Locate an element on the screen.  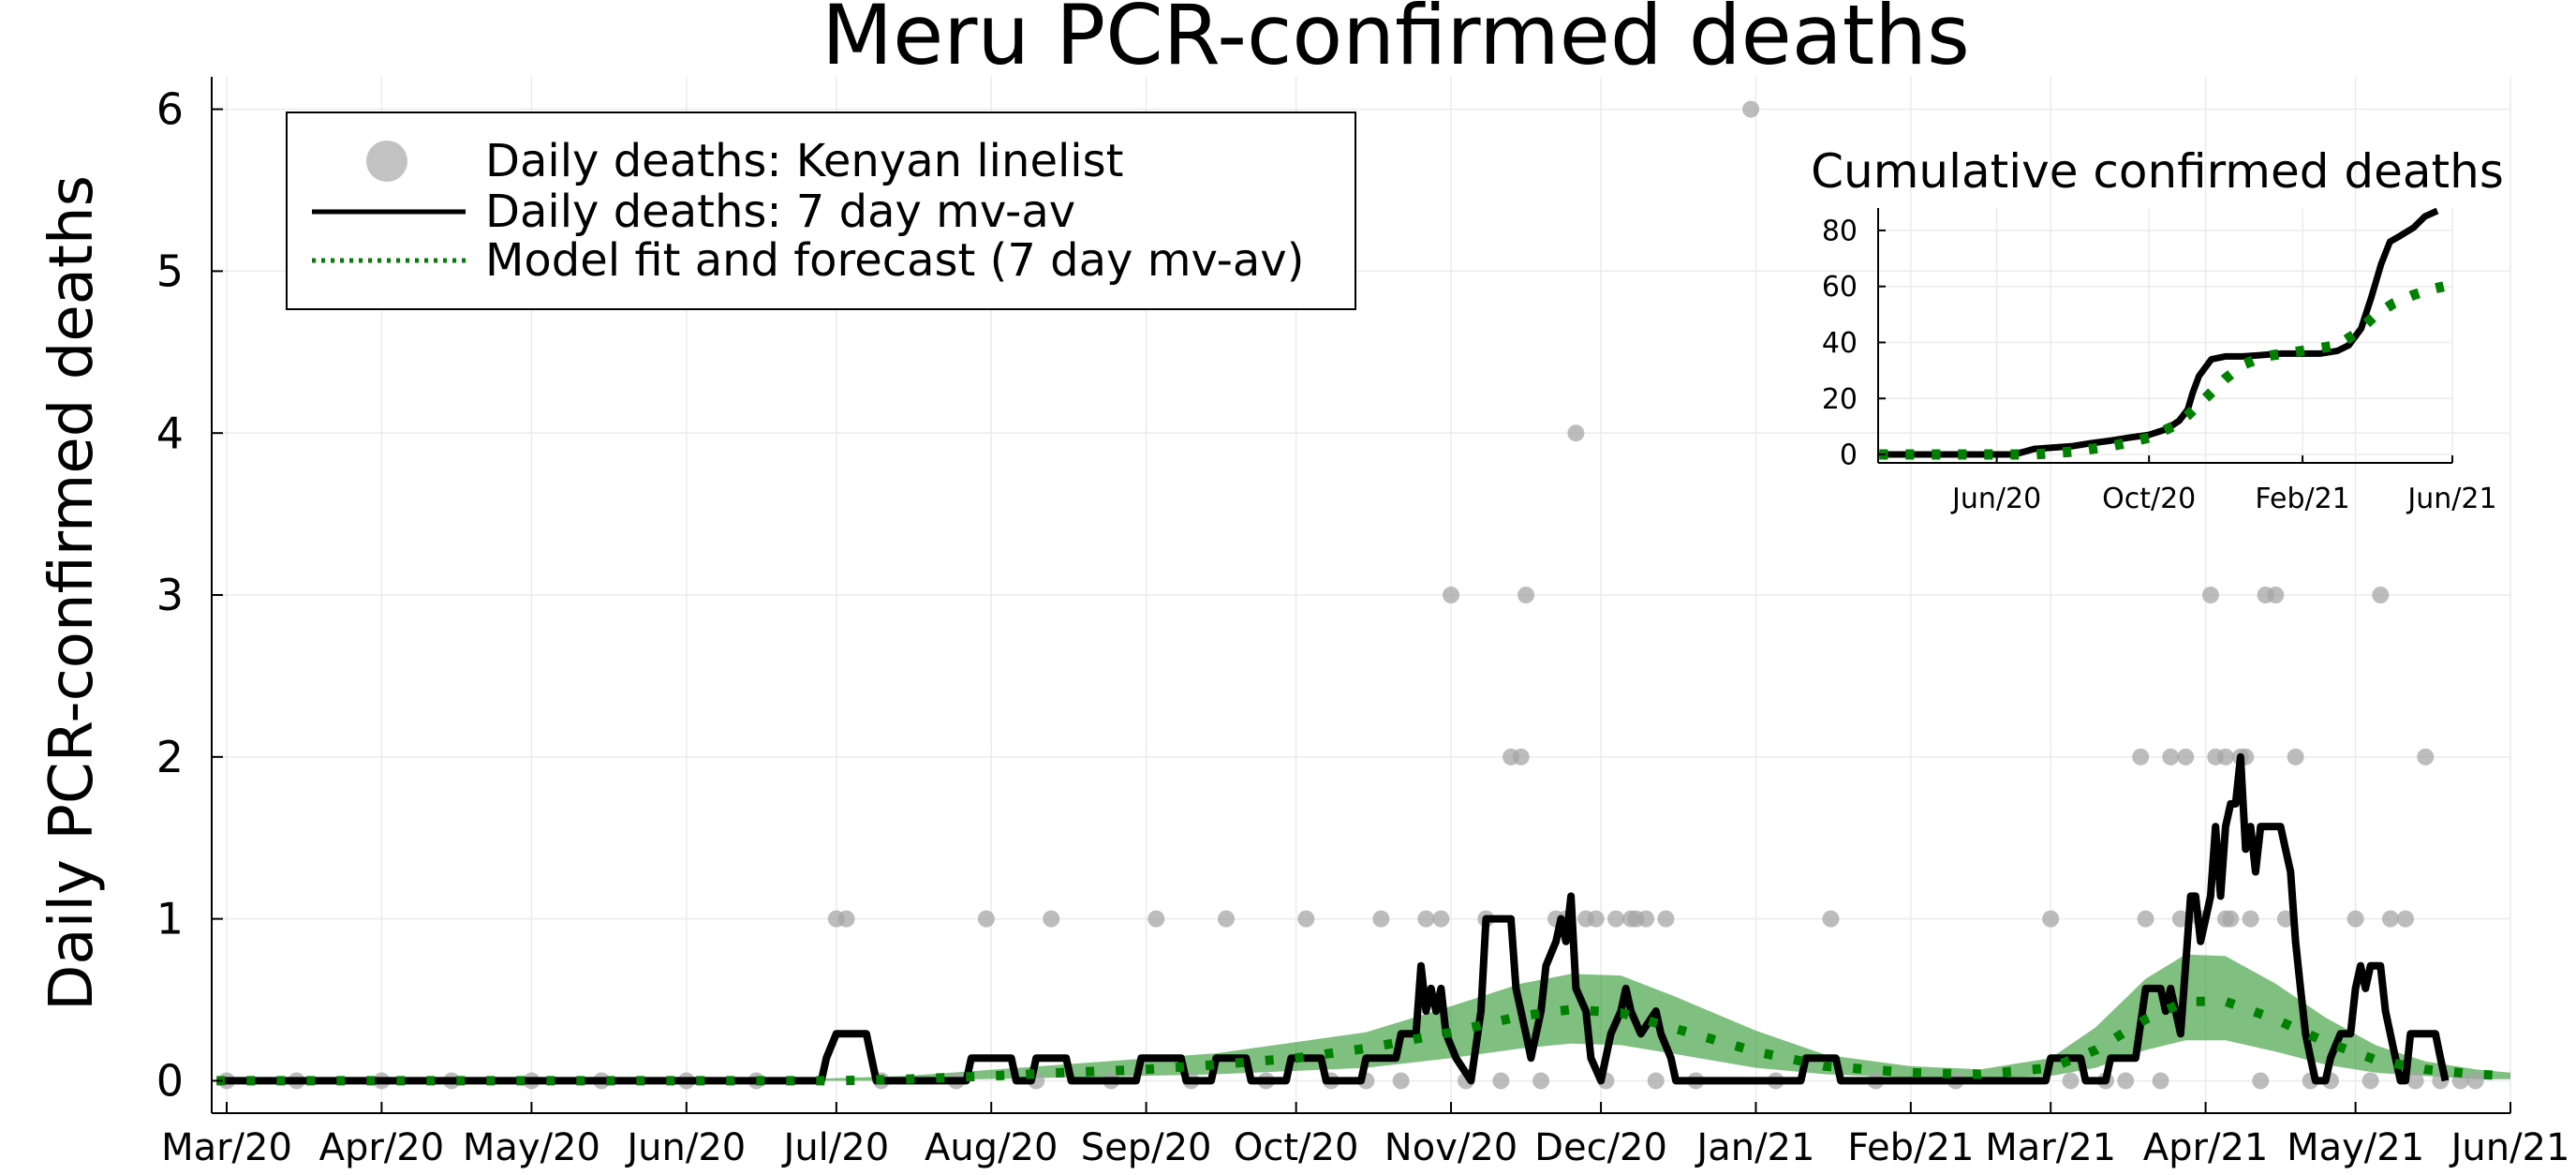
inset-axes is located at coordinates (2165, 336).